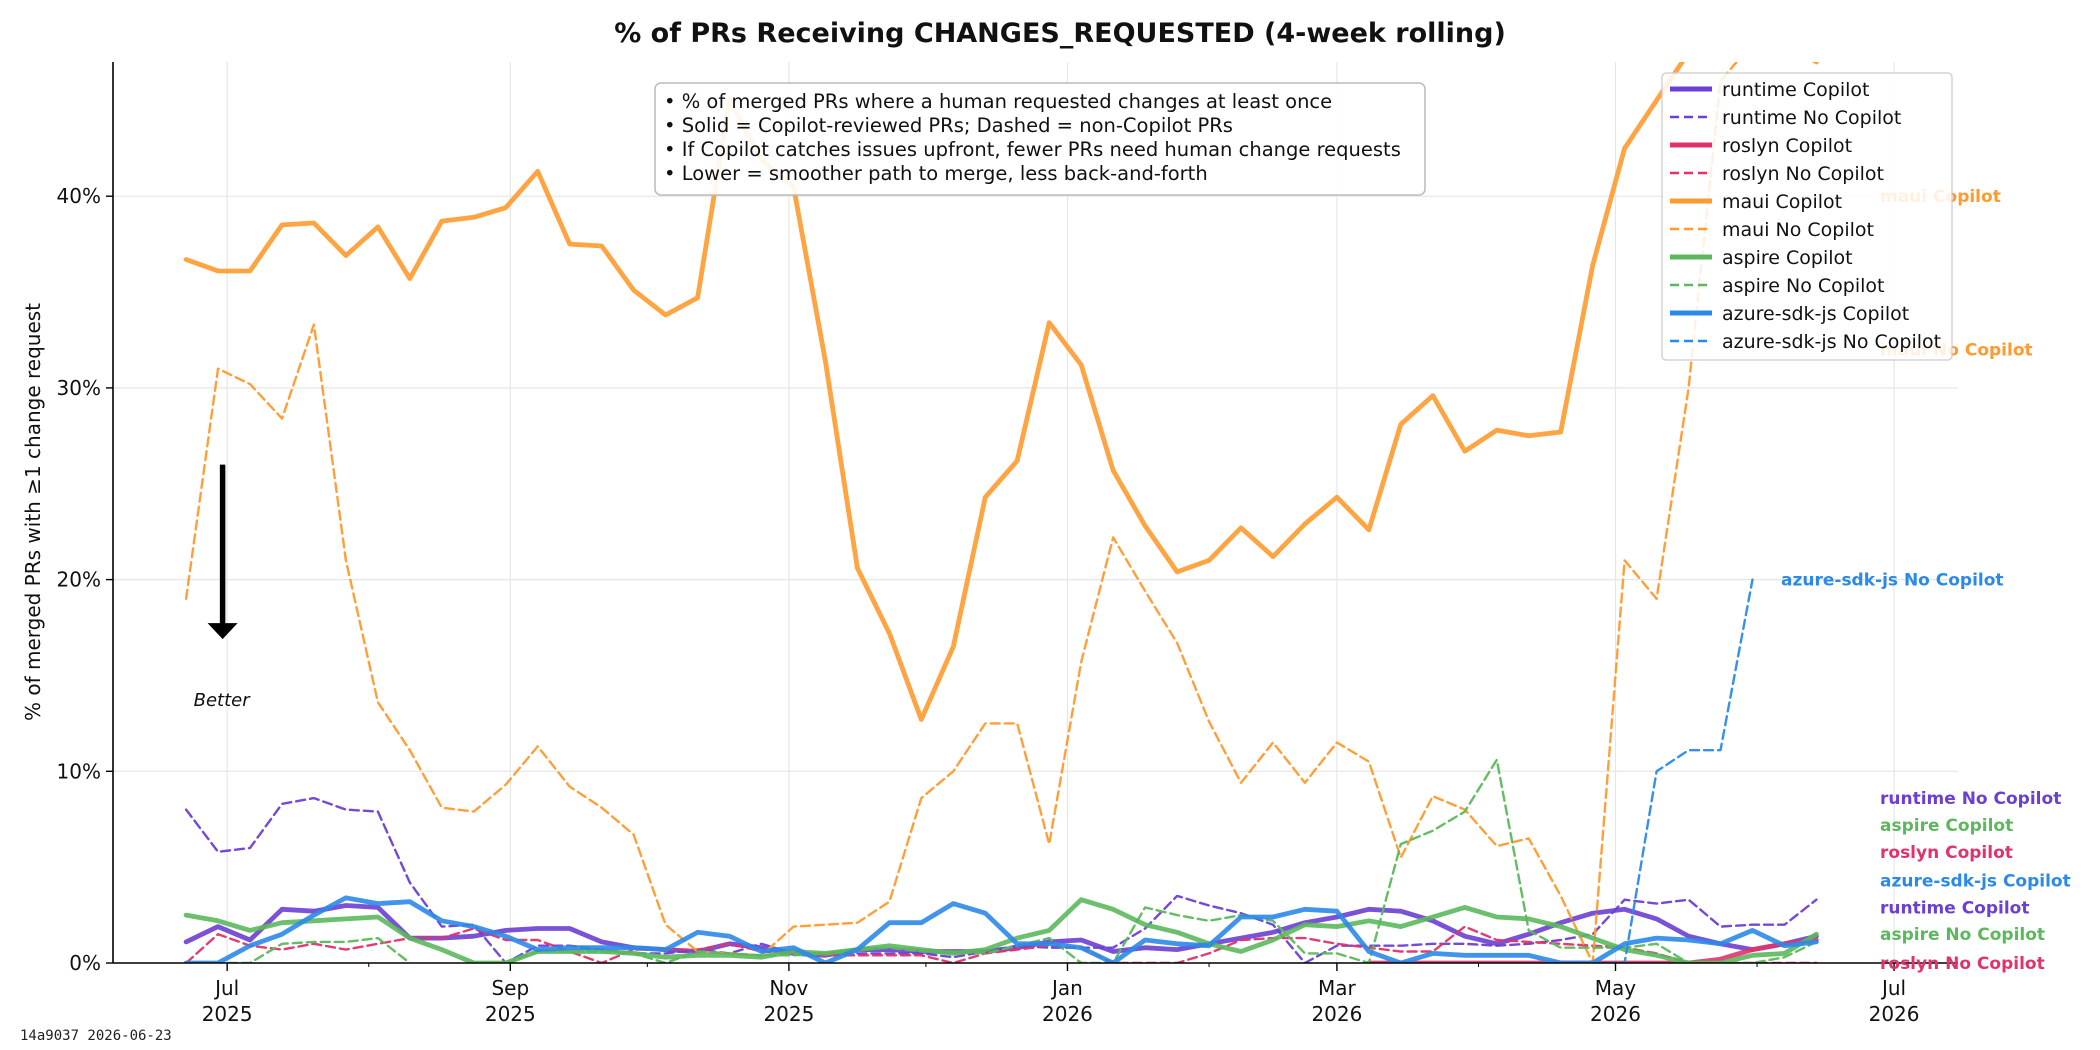  Describe the element at coordinates (1811, 118) in the screenshot. I see `legend-entry: runtime No Copilot` at that location.